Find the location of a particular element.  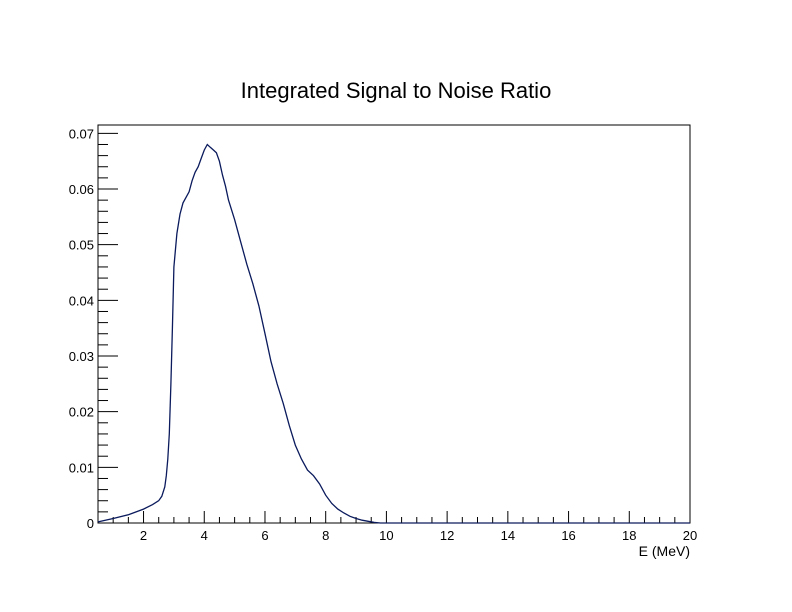

chart-title: Integrated Signal to Noise Ratio is located at coordinates (396, 90).